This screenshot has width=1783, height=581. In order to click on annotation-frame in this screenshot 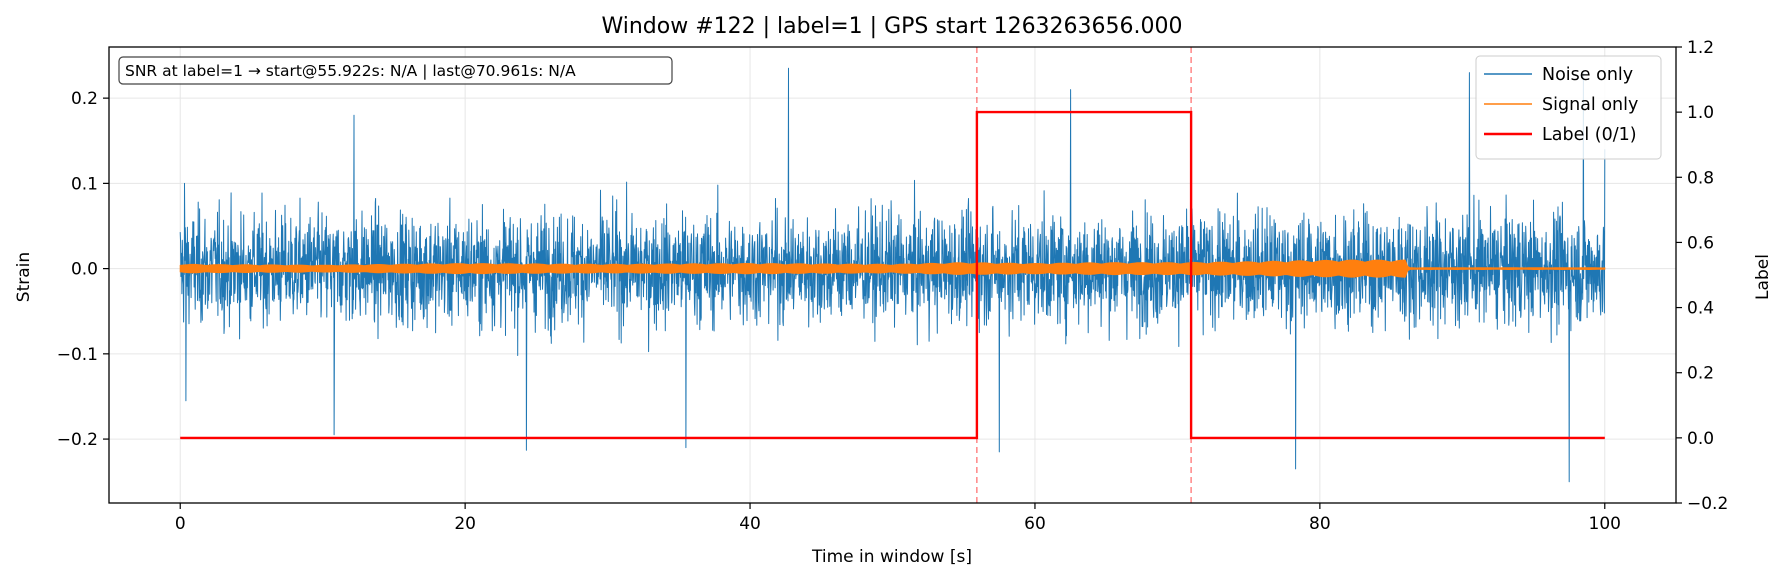, I will do `click(395, 70)`.